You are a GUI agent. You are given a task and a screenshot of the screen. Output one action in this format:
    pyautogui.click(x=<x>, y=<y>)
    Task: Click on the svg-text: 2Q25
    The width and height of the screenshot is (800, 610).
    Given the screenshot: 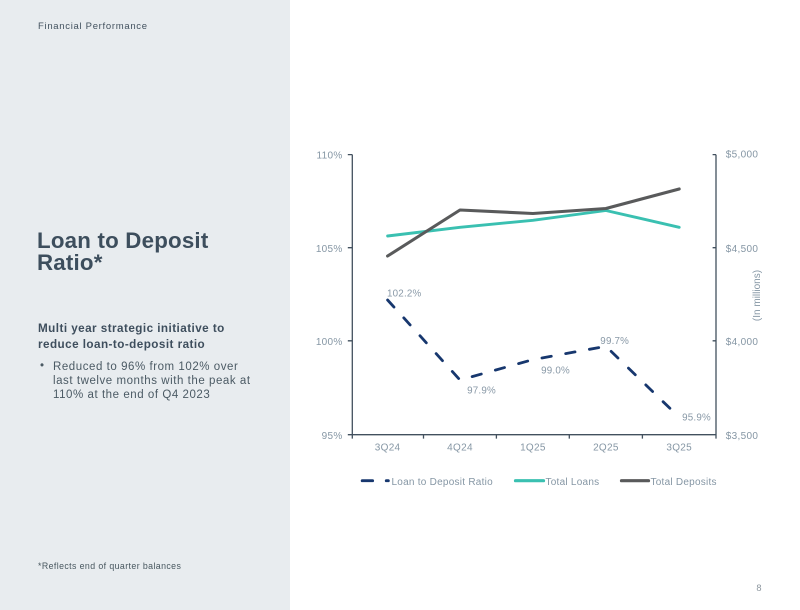 What is the action you would take?
    pyautogui.click(x=606, y=448)
    